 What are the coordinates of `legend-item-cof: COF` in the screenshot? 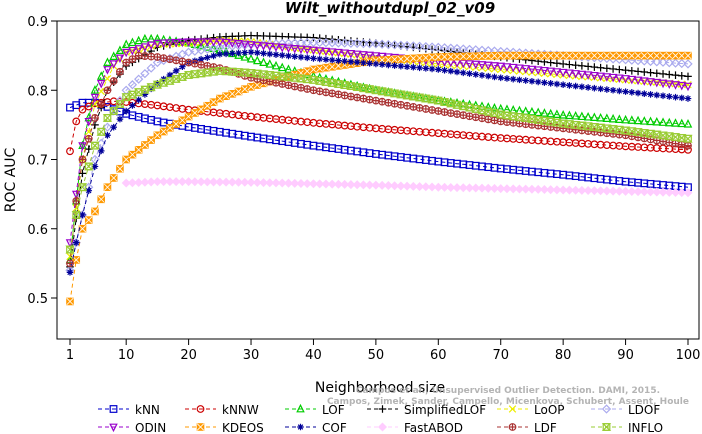 It's located at (316, 427).